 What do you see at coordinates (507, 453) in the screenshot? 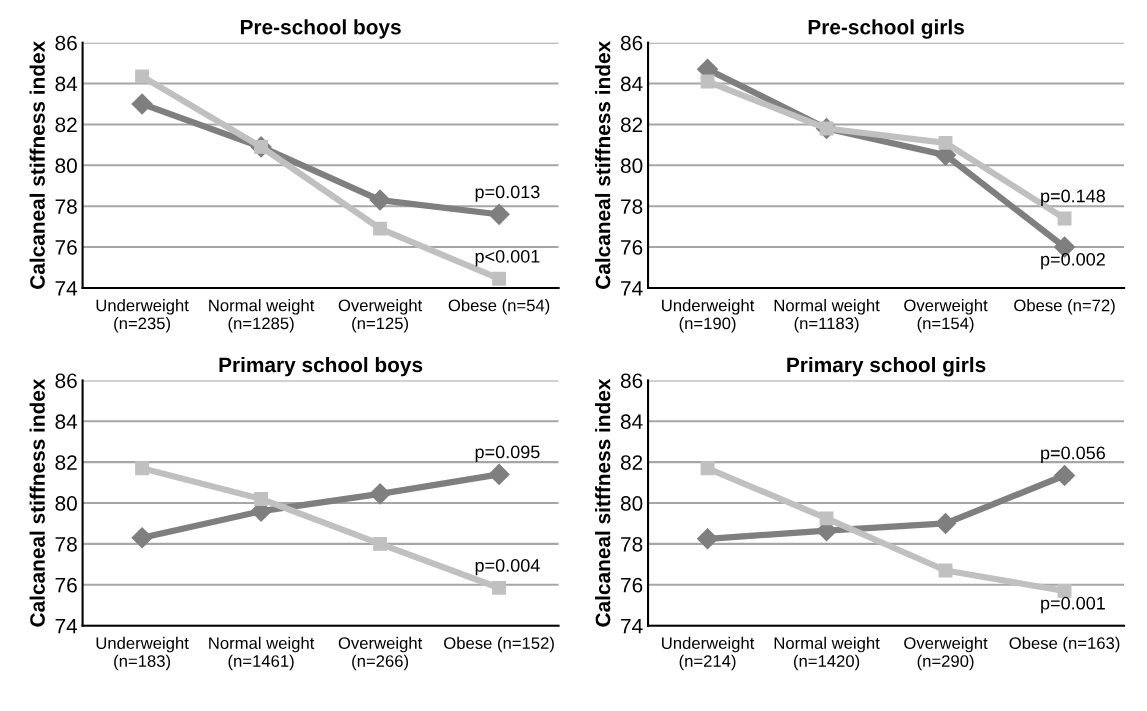
I see `annotation: p=0.095` at bounding box center [507, 453].